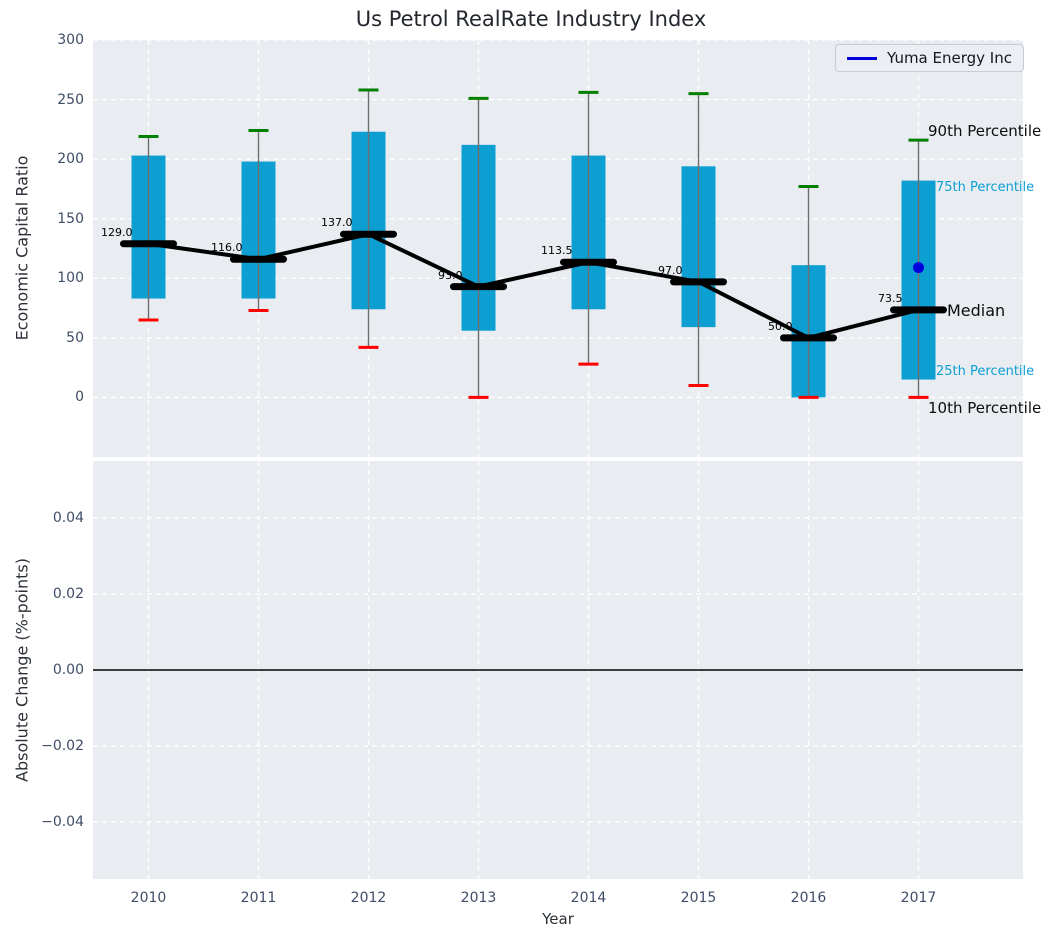 The width and height of the screenshot is (1062, 942). I want to click on annotation-75th-percentile: 75th Percentile, so click(985, 187).